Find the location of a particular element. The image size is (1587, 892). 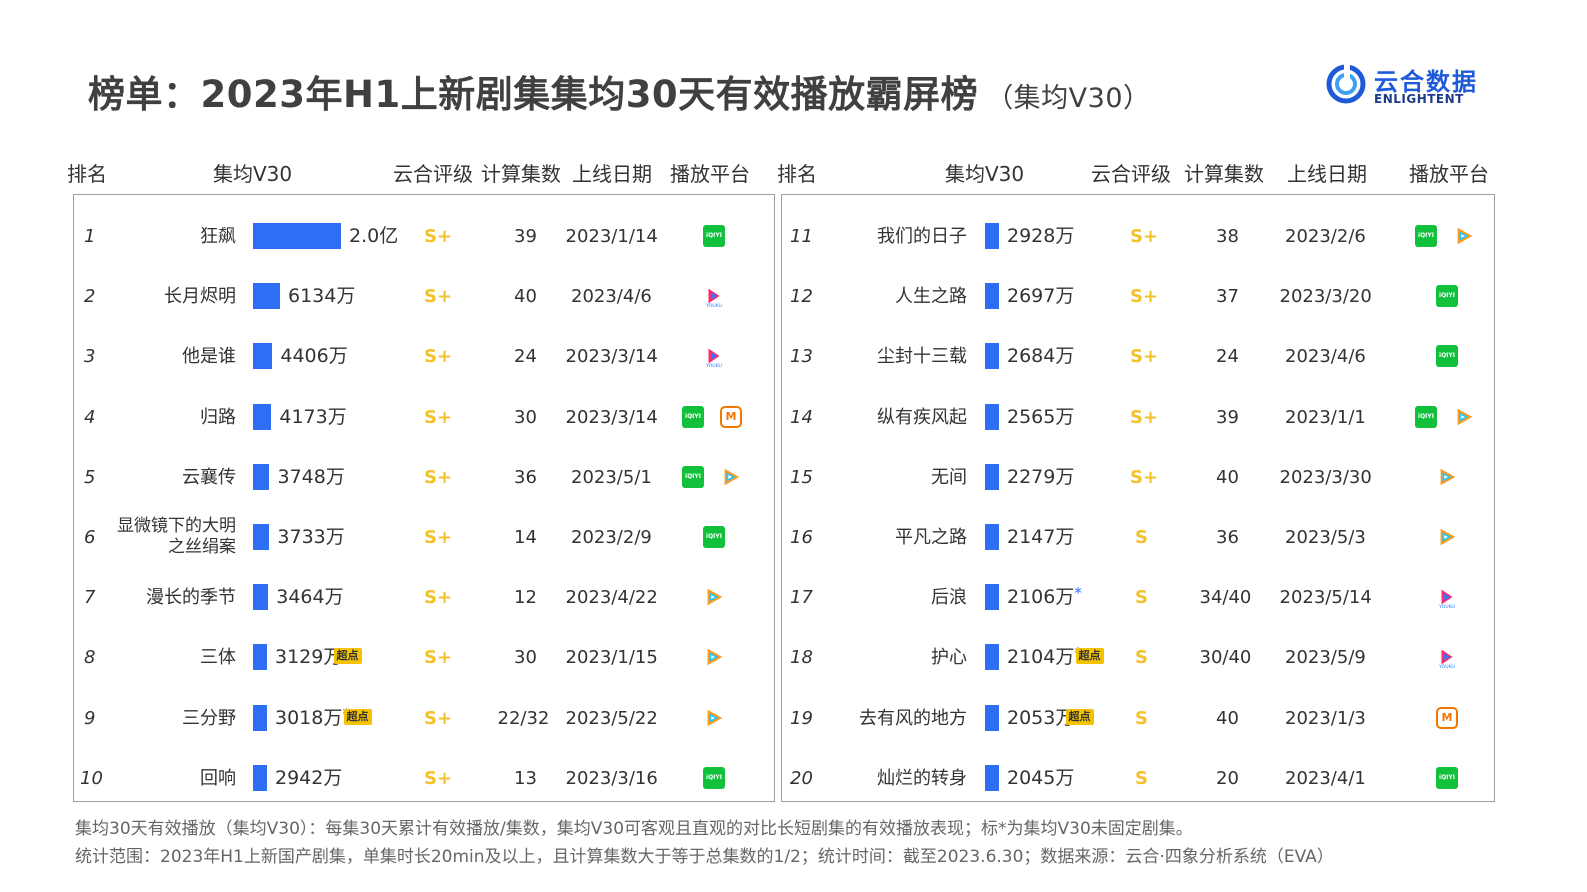

show-title: 他是谁 is located at coordinates (209, 357).